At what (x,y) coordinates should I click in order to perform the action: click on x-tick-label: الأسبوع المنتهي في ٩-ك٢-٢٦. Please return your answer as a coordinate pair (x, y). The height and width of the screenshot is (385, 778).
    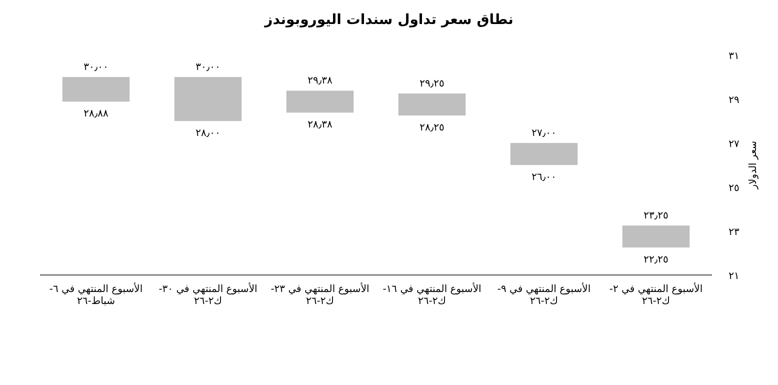
    Looking at the image, I should click on (544, 296).